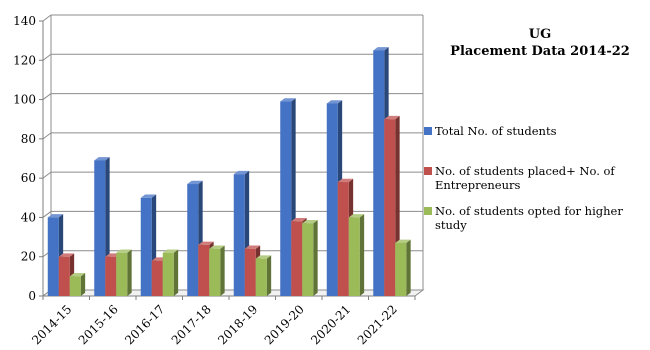 This screenshot has height=350, width=650. Describe the element at coordinates (315, 258) in the screenshot. I see `bar-higher-study-2019-20-side` at that location.